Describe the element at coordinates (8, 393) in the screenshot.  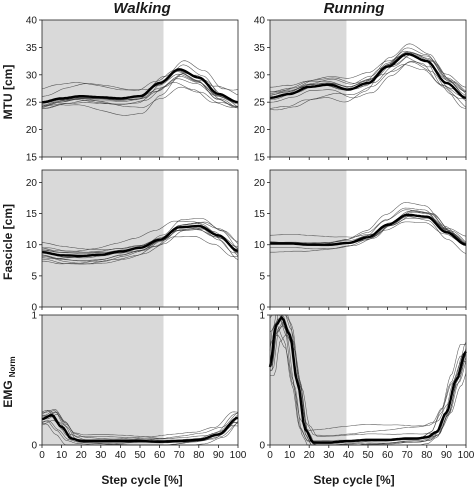
I see `ylabel-emg-main: EMG` at that location.